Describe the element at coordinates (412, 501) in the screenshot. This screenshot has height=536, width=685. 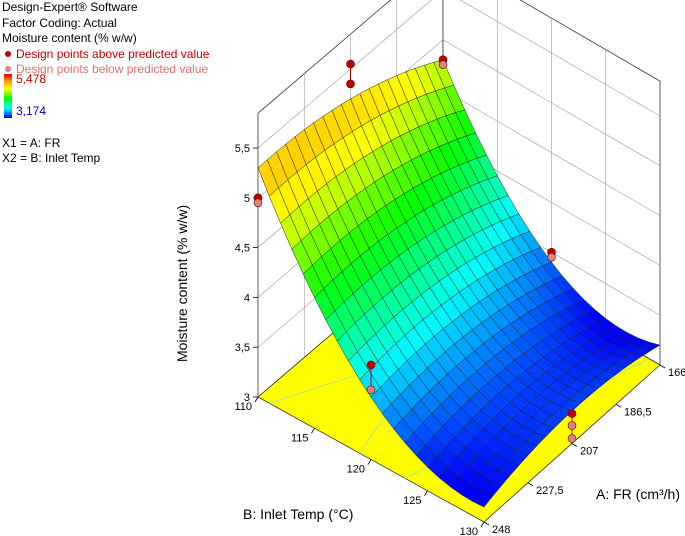
I see `y-tick-label: 125` at that location.